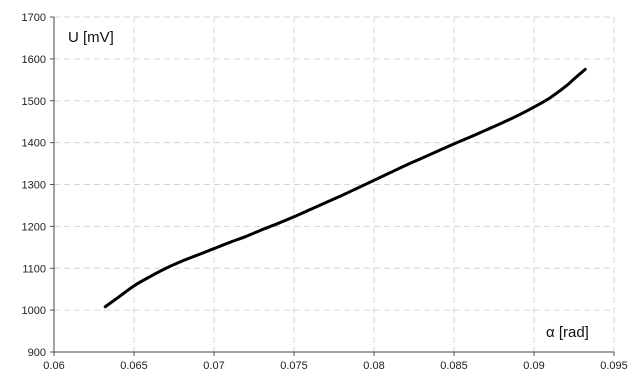 The height and width of the screenshot is (383, 638). I want to click on y-tick-label: 1000, so click(34, 311).